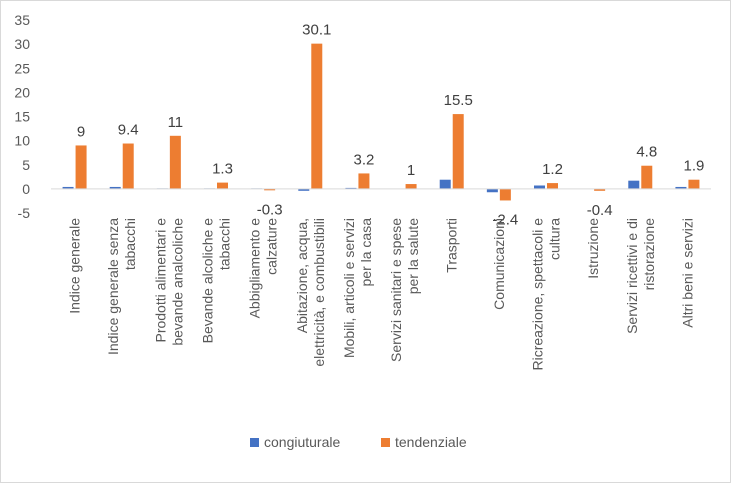 The width and height of the screenshot is (731, 487). I want to click on legend: congiuturale tendenziale, so click(358, 442).